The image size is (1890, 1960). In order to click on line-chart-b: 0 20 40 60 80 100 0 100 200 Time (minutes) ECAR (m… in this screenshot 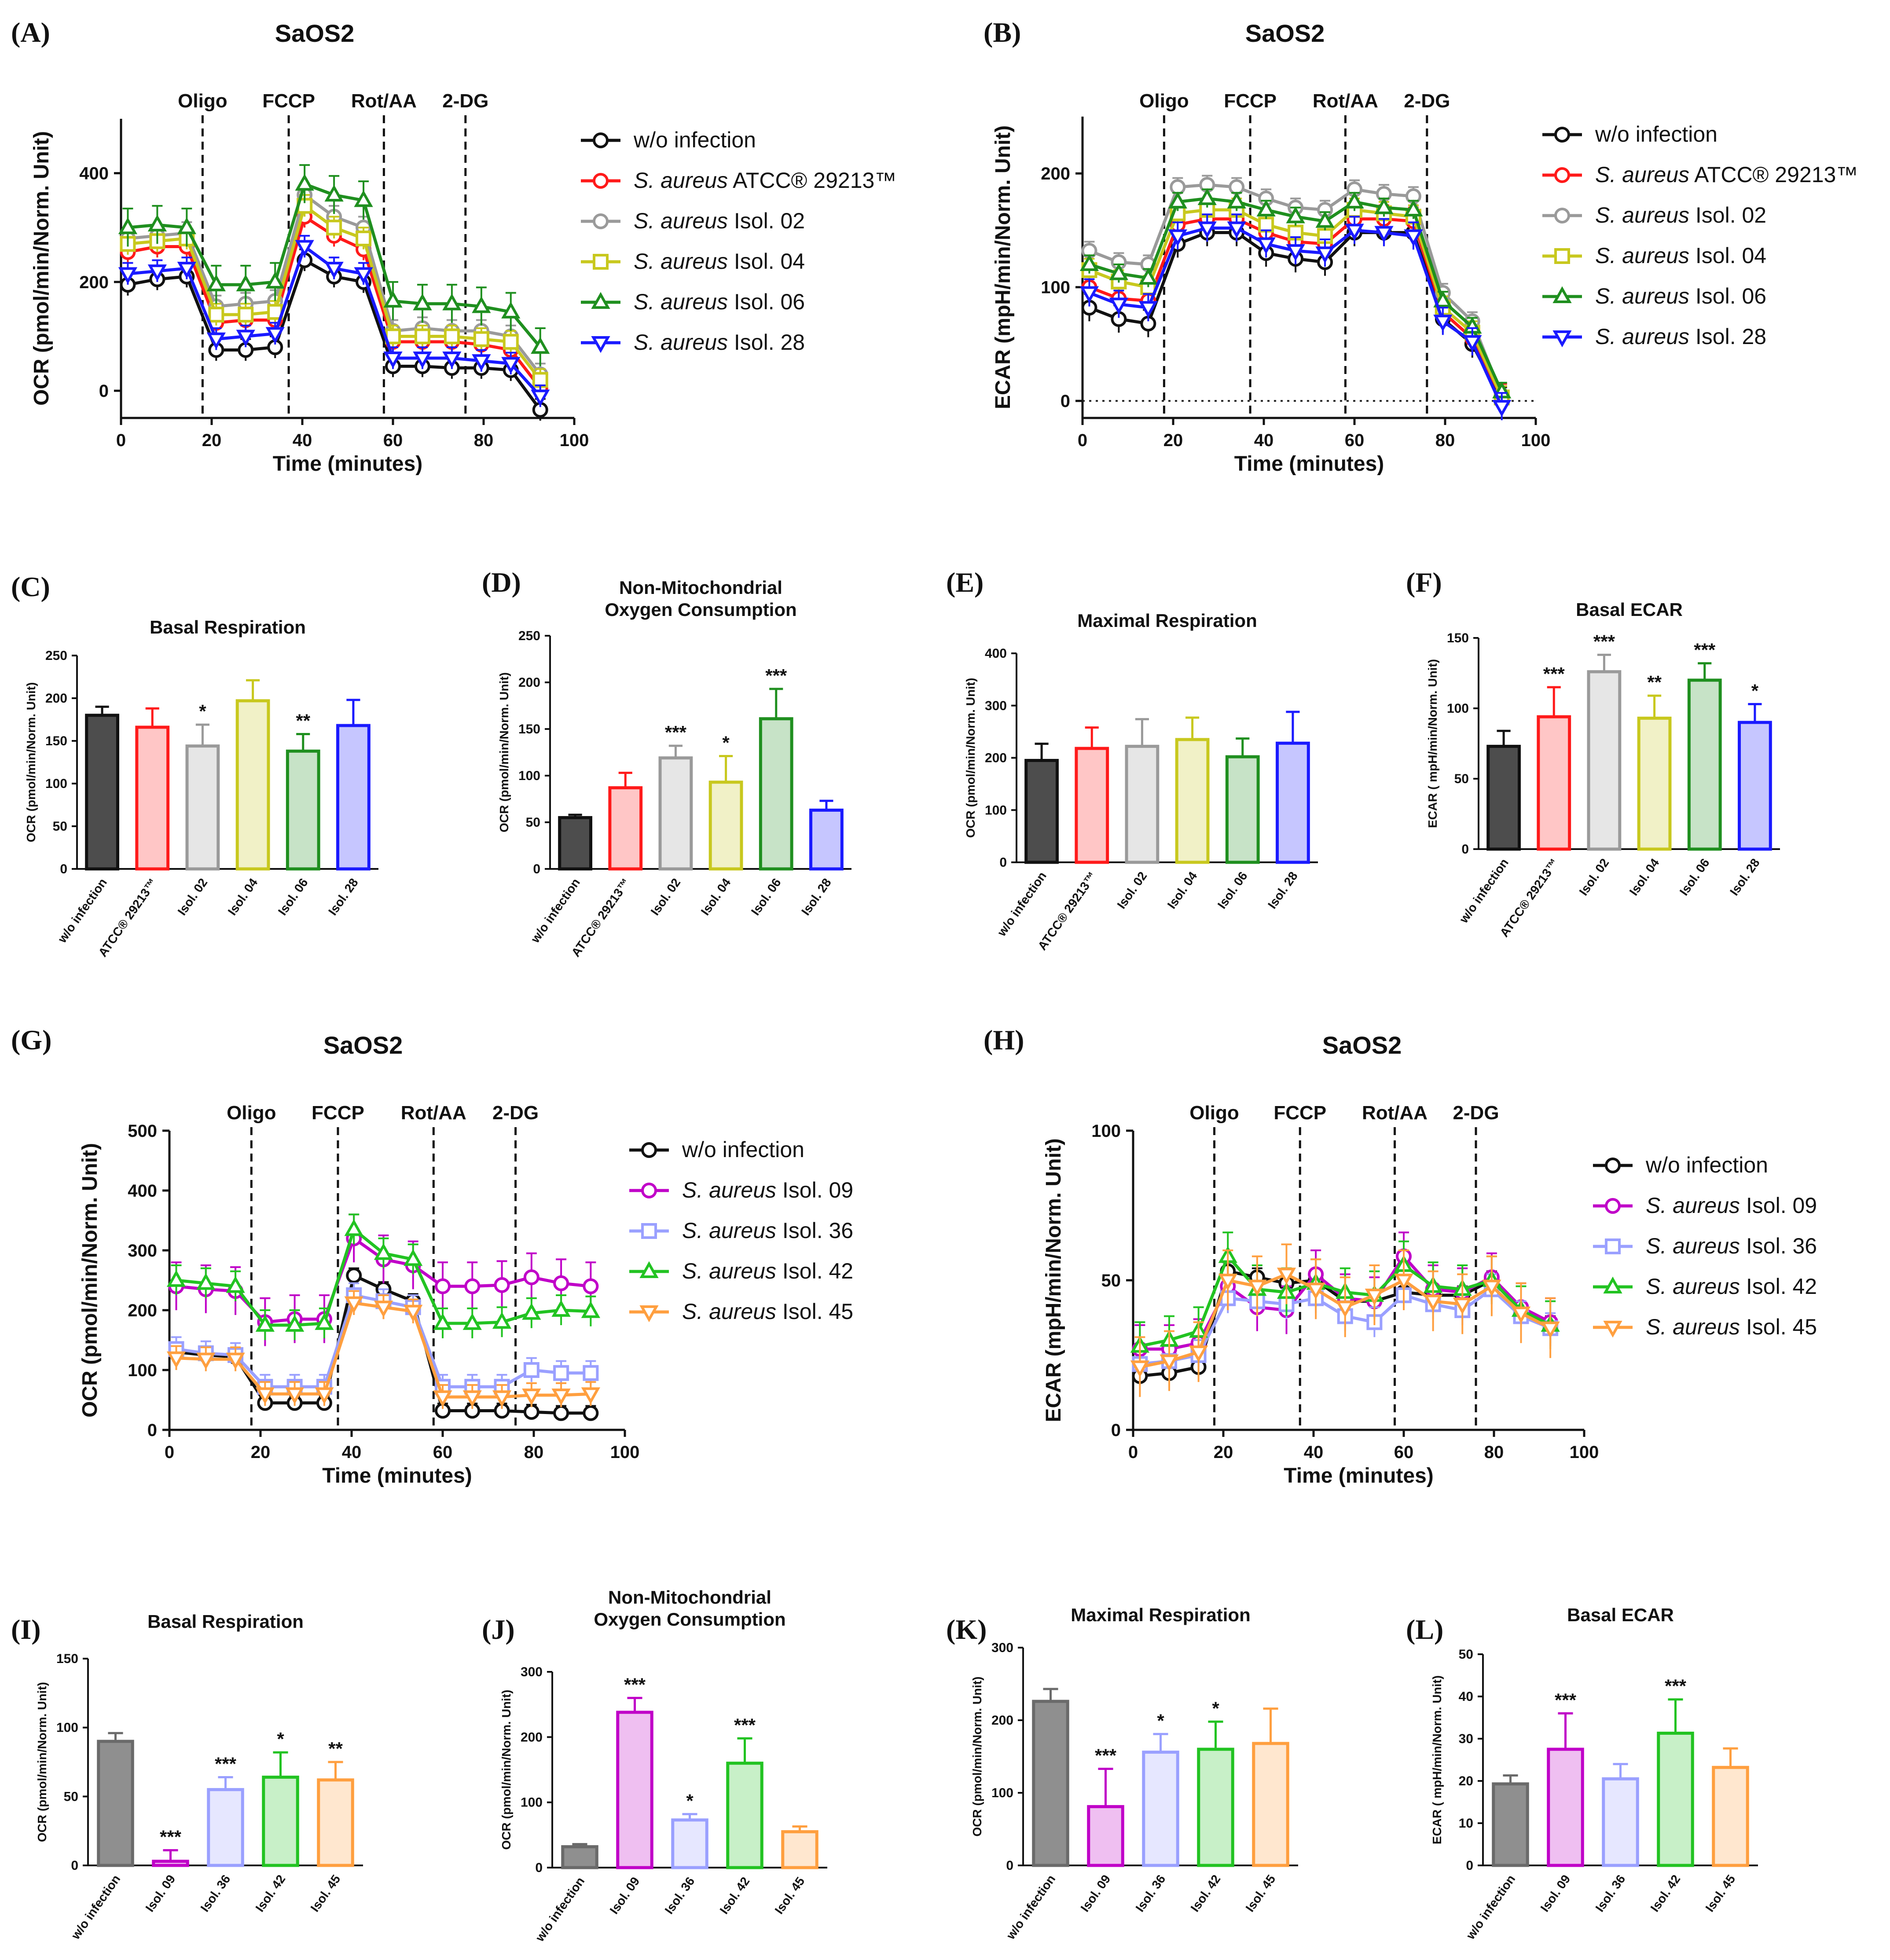, I will do `click(1424, 283)`.